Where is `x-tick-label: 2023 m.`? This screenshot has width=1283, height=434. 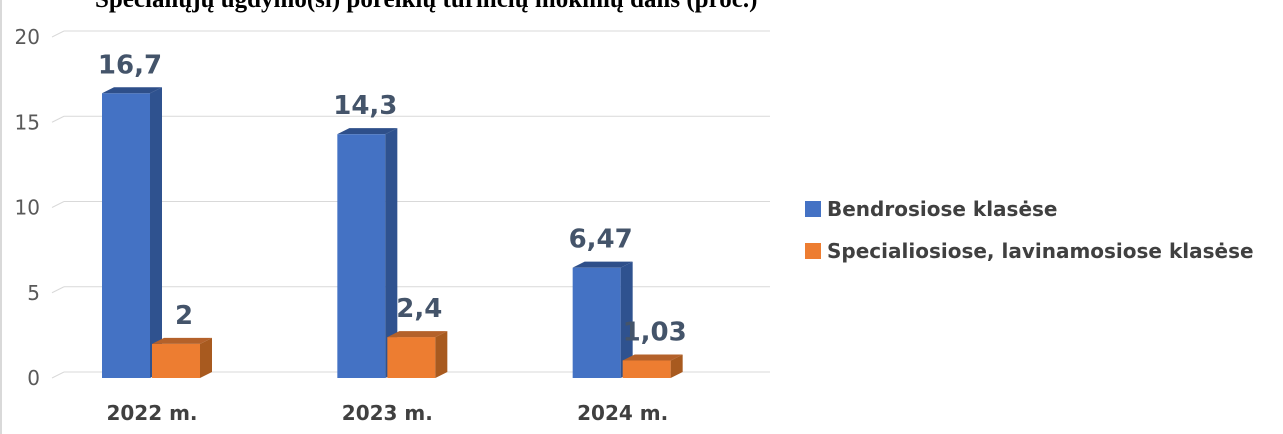 x-tick-label: 2023 m. is located at coordinates (387, 413).